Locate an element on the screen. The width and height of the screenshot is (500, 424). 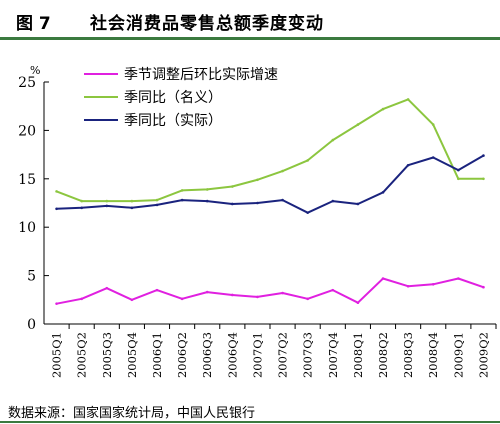
x-tick-label: 2005Q2 is located at coordinates (82, 355).